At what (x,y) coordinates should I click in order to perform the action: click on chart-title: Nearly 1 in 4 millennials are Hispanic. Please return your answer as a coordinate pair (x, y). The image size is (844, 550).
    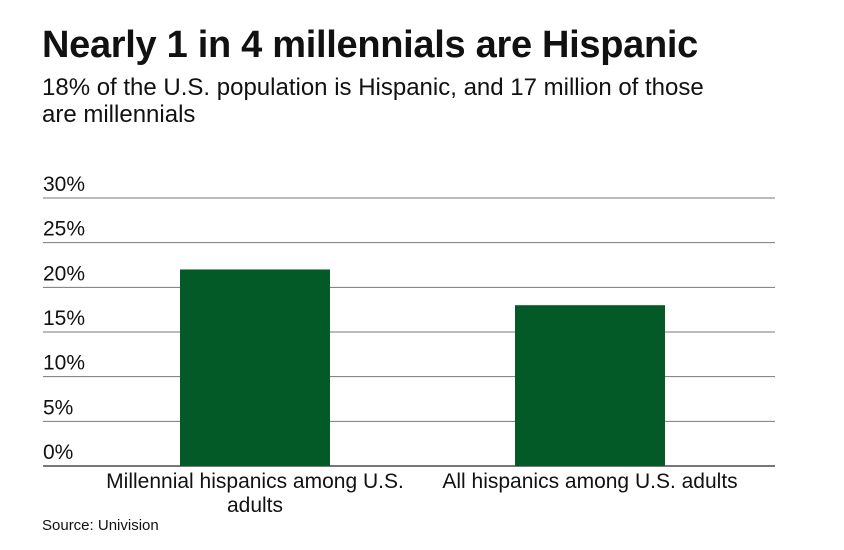
    Looking at the image, I should click on (370, 45).